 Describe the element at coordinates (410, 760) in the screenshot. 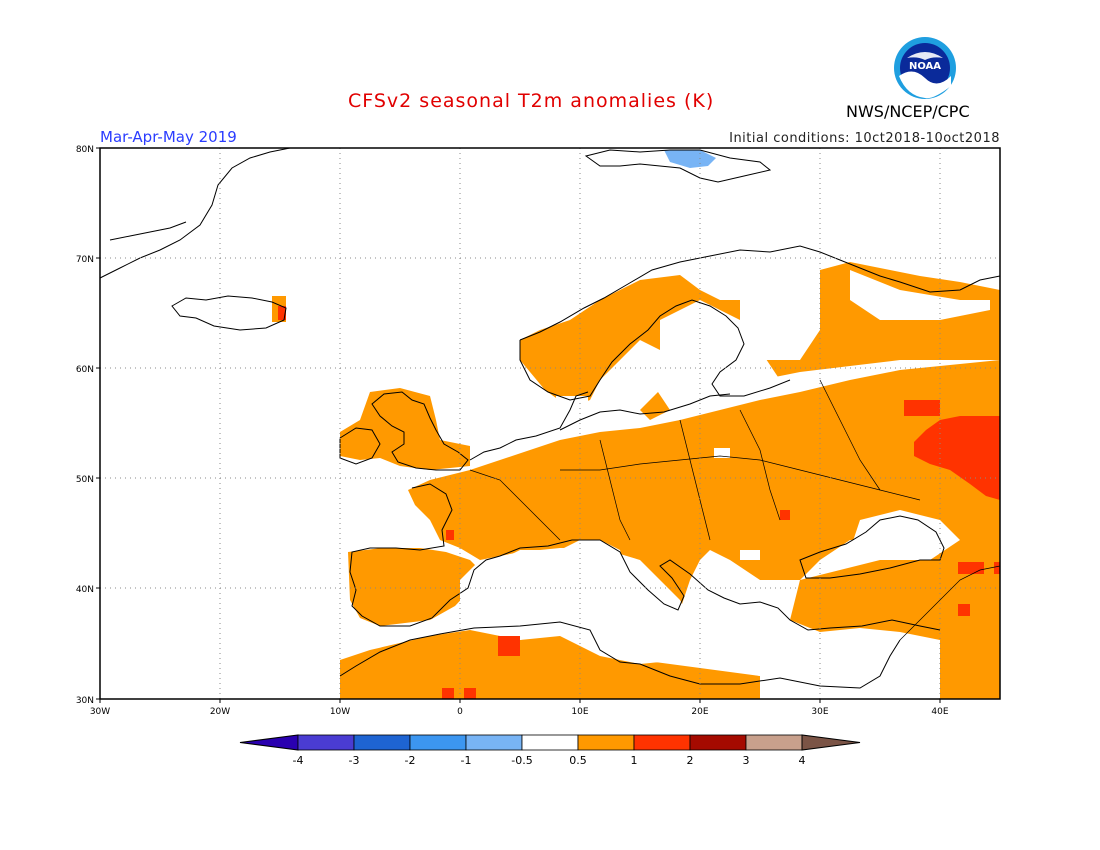

I see `colorbar-label: -2` at that location.